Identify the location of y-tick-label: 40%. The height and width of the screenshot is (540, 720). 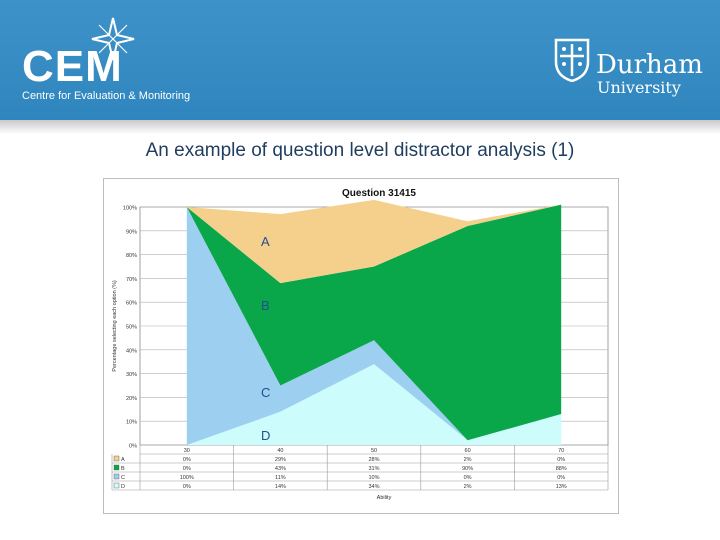
(131, 351).